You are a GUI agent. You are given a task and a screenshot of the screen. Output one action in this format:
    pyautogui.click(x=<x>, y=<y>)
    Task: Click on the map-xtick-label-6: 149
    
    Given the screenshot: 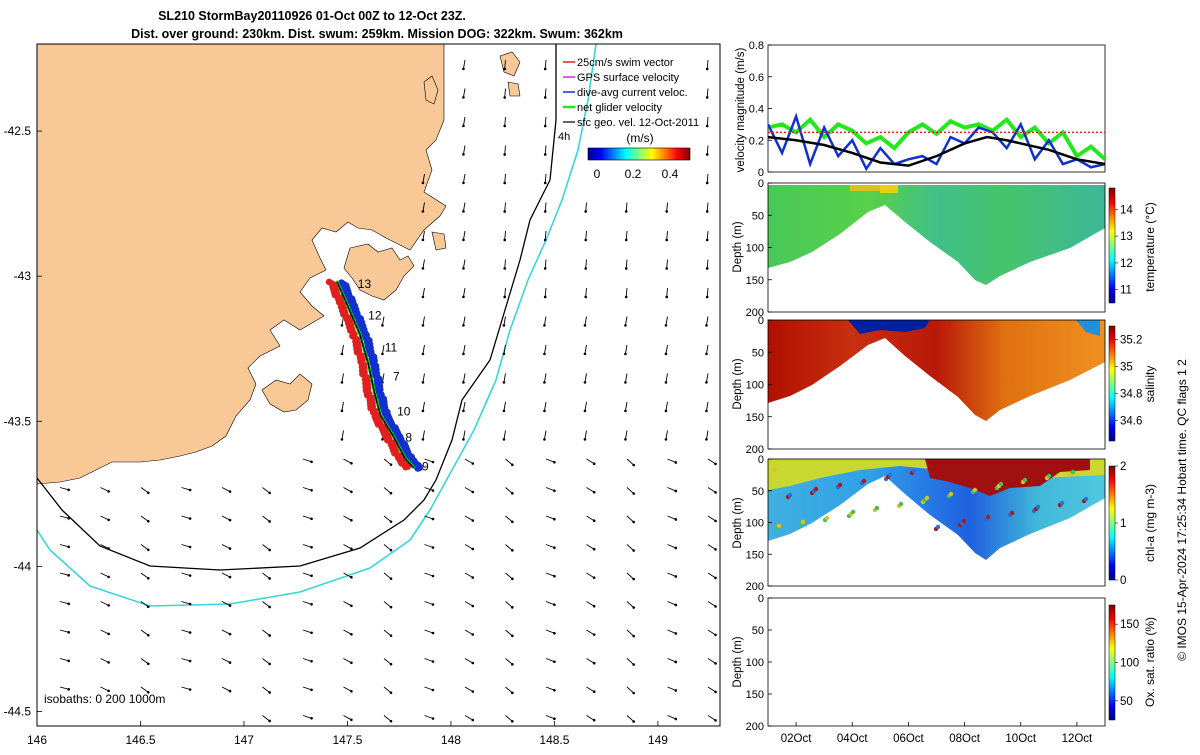 What is the action you would take?
    pyautogui.click(x=658, y=740)
    